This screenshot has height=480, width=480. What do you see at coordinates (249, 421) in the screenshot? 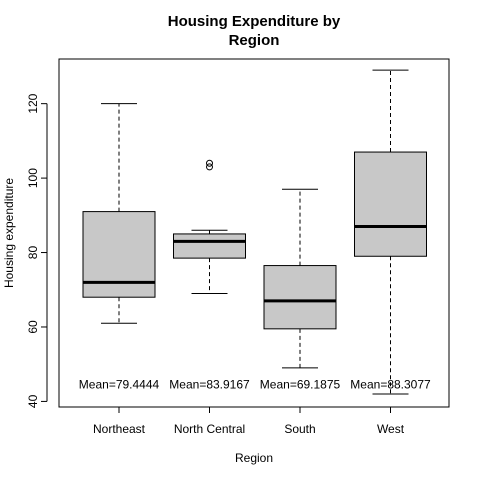
I see `x-axis: Northeast North Central South West` at bounding box center [249, 421].